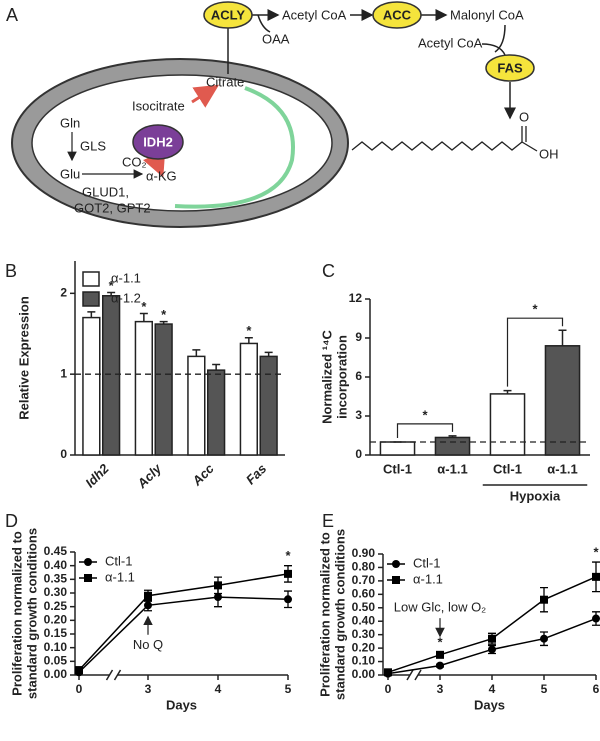 Image resolution: width=600 pixels, height=741 pixels. What do you see at coordinates (23, 358) in the screenshot?
I see `y-axis-label: Relative Expression` at bounding box center [23, 358].